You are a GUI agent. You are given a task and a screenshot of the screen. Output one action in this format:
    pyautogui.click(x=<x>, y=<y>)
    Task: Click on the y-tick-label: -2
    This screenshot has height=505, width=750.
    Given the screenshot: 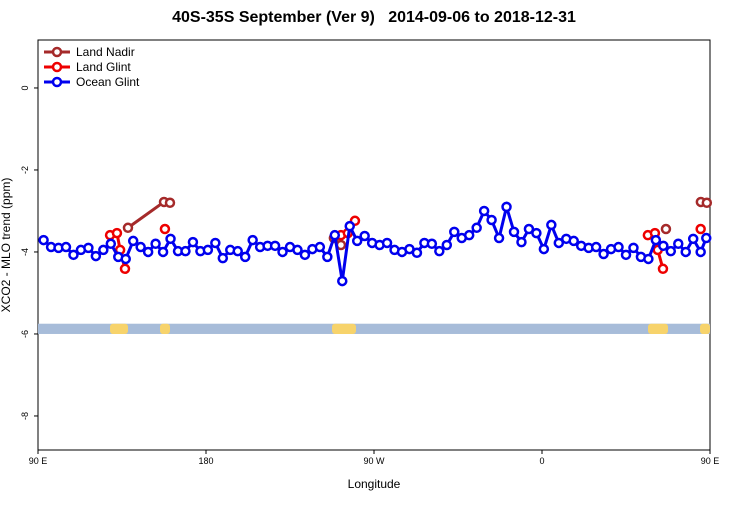 What is the action you would take?
    pyautogui.click(x=25, y=170)
    